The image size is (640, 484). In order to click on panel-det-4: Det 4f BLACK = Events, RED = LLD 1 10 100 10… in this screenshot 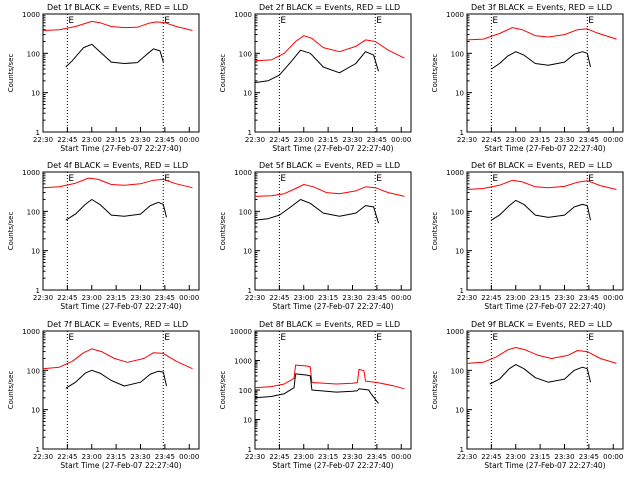, I will do `click(103, 236)`.